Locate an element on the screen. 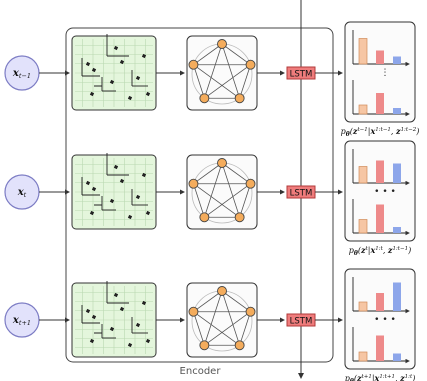 This screenshot has width=427, height=381. input-sub: t−1 is located at coordinates (25, 76).